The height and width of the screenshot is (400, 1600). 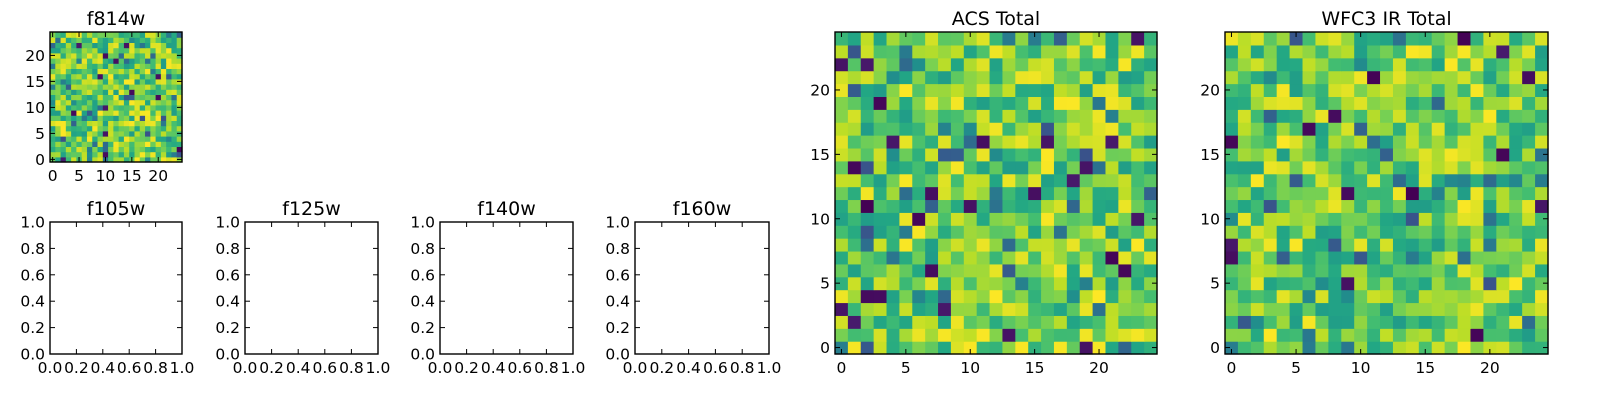 What do you see at coordinates (40, 160) in the screenshot?
I see `y-tick-label: 0` at bounding box center [40, 160].